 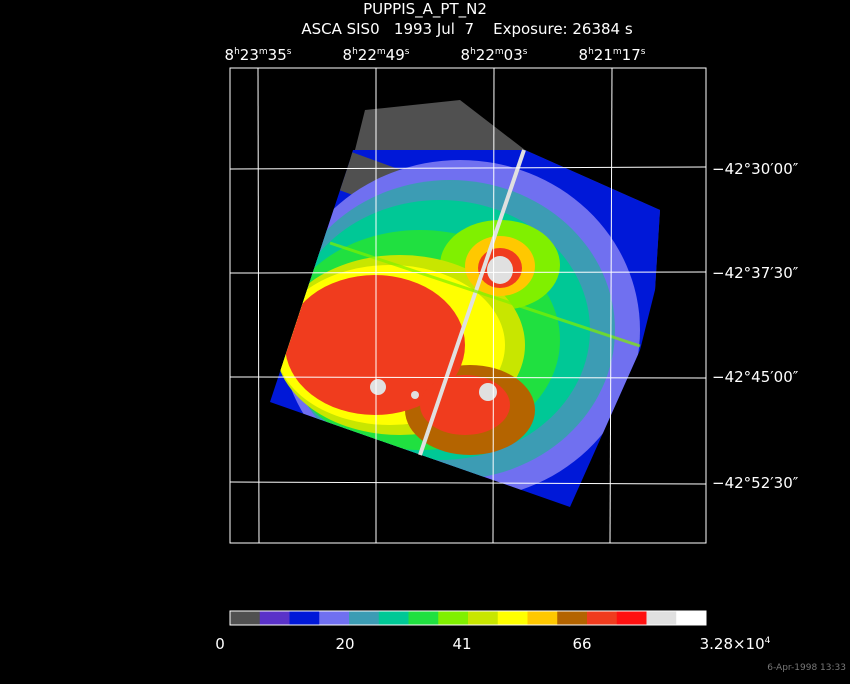 I want to click on colorbar-label: 66, so click(x=581, y=644).